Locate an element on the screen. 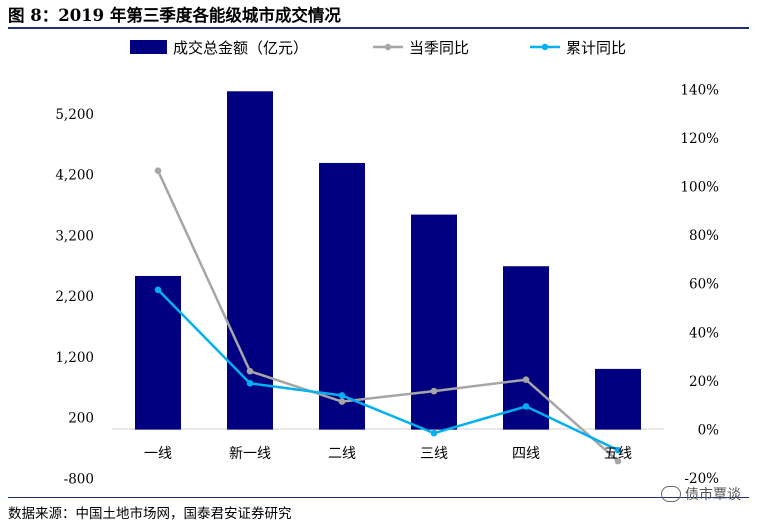 The image size is (757, 528). right-tick-label: 120% is located at coordinates (699, 139).